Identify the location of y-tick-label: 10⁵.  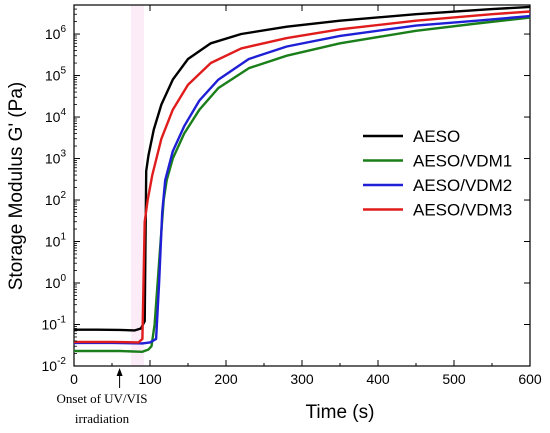
(56, 75).